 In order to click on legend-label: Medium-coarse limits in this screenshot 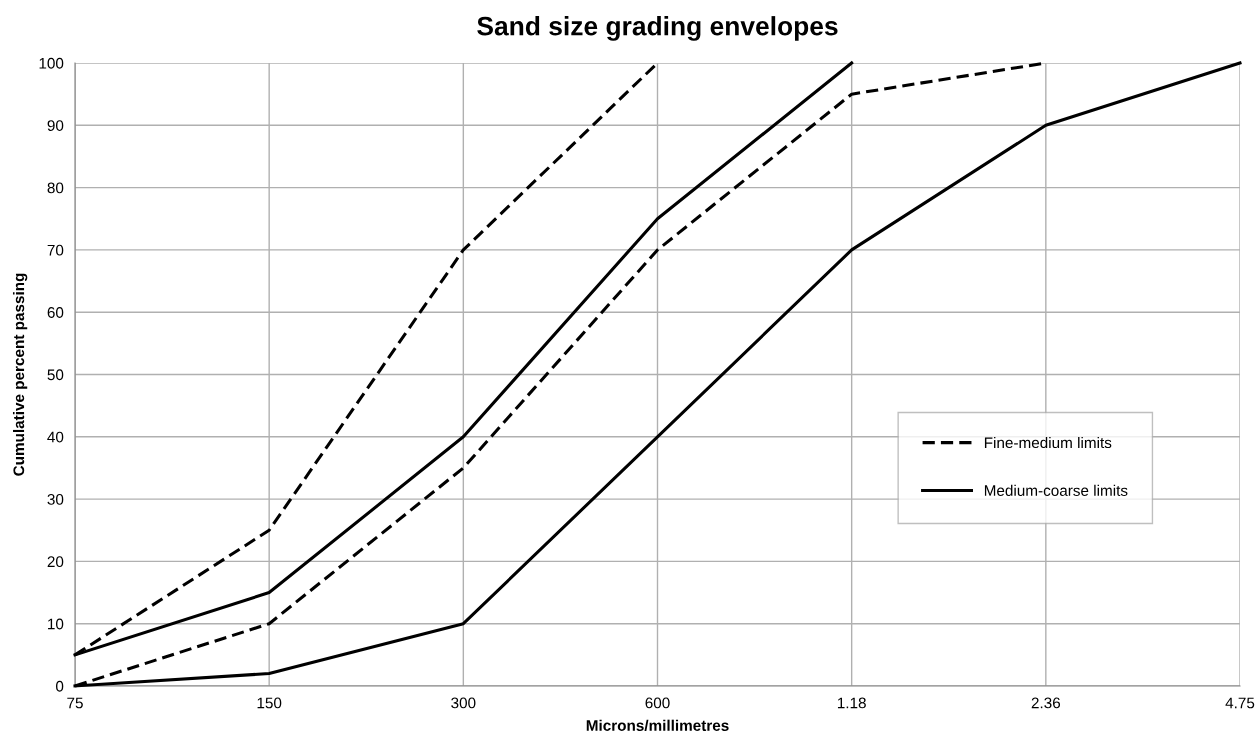, I will do `click(1056, 490)`.